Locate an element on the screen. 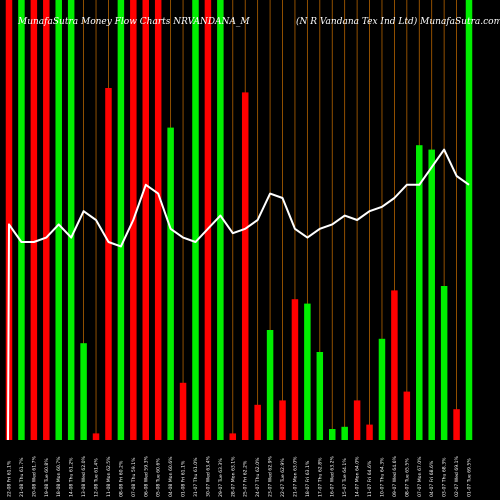  tick-label: 07-08 Thu 59.1% is located at coordinates (134, 477).